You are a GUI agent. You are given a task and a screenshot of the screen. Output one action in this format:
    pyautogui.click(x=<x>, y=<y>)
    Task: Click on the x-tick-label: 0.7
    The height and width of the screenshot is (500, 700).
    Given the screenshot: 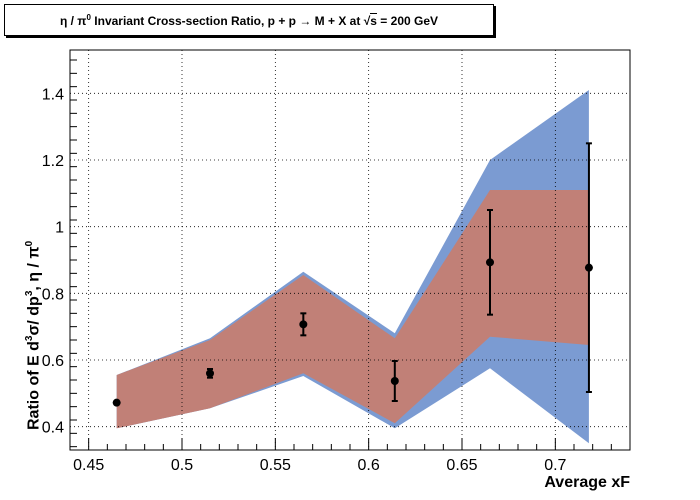 What is the action you would take?
    pyautogui.click(x=555, y=465)
    